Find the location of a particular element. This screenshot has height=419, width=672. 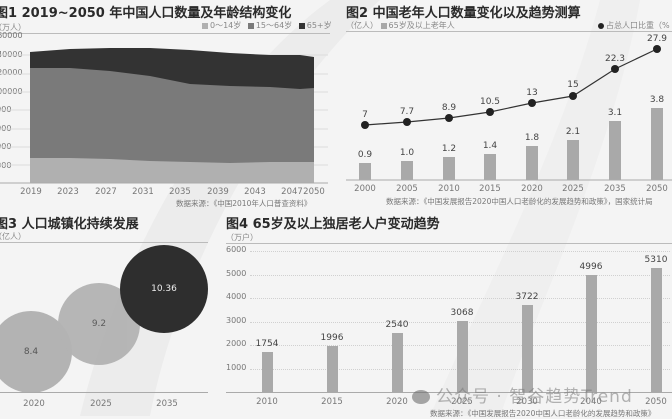

wechat-icon is located at coordinates (421, 397).